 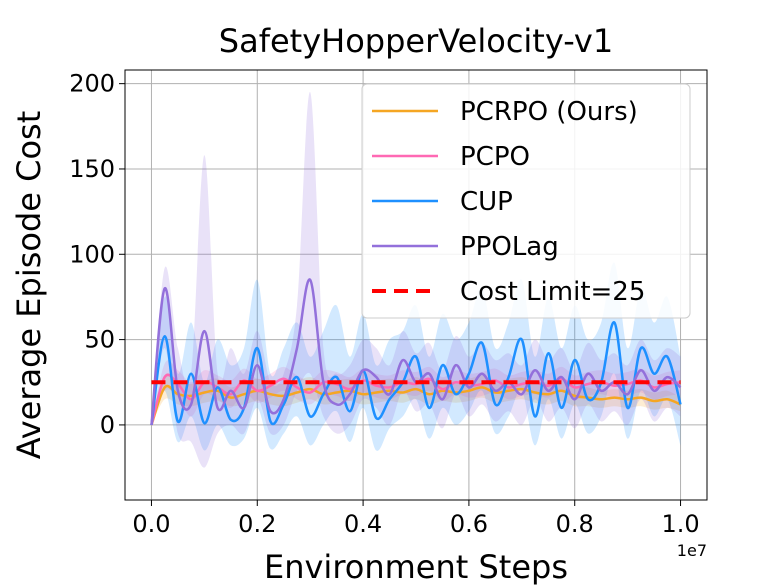 I want to click on x-tick-label: 0.8, so click(x=575, y=524).